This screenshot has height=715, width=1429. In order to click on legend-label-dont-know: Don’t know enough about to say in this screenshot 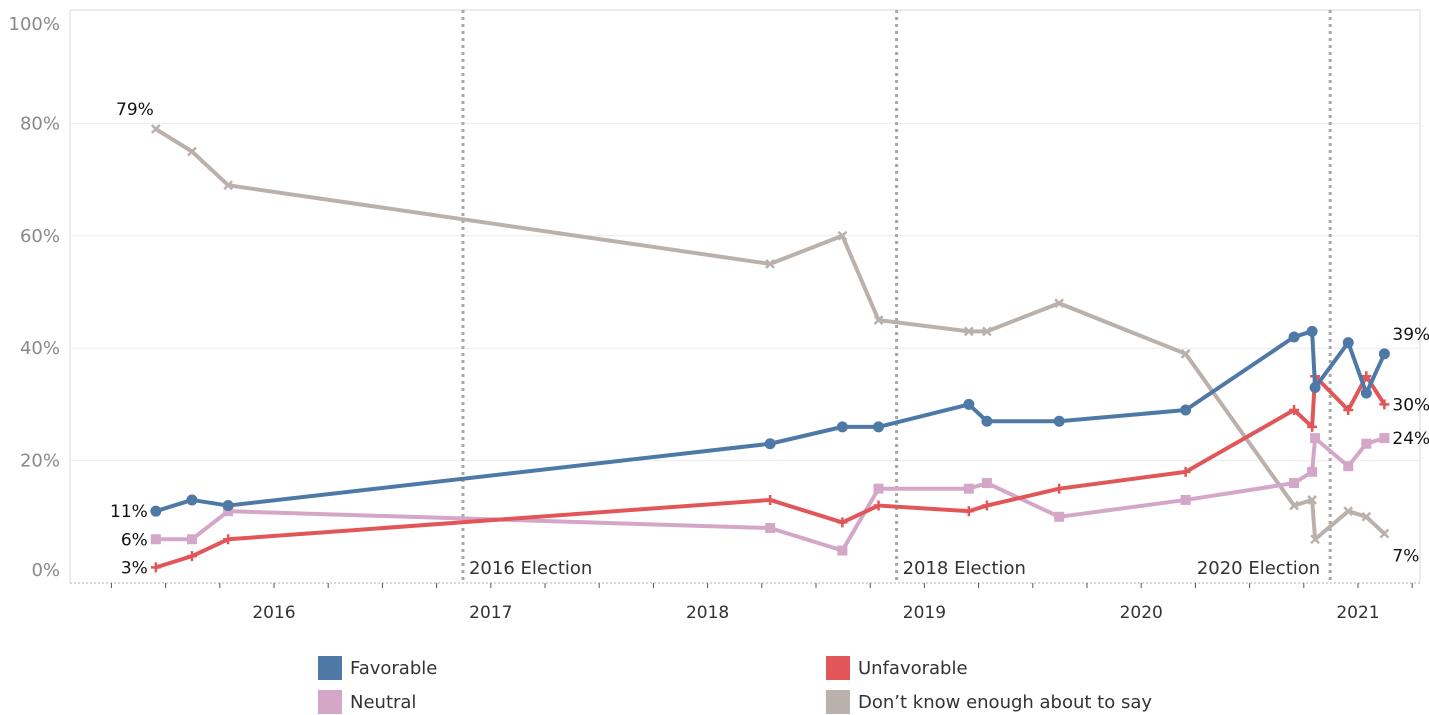, I will do `click(1005, 702)`.